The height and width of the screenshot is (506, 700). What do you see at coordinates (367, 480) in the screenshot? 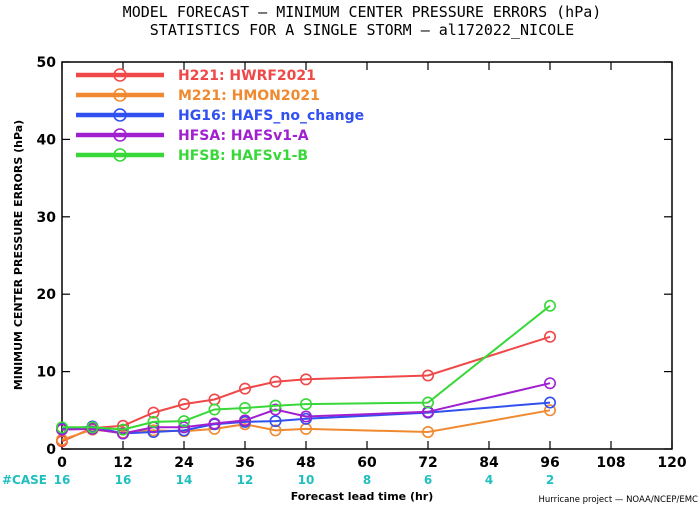
I see `case-count: 8` at bounding box center [367, 480].